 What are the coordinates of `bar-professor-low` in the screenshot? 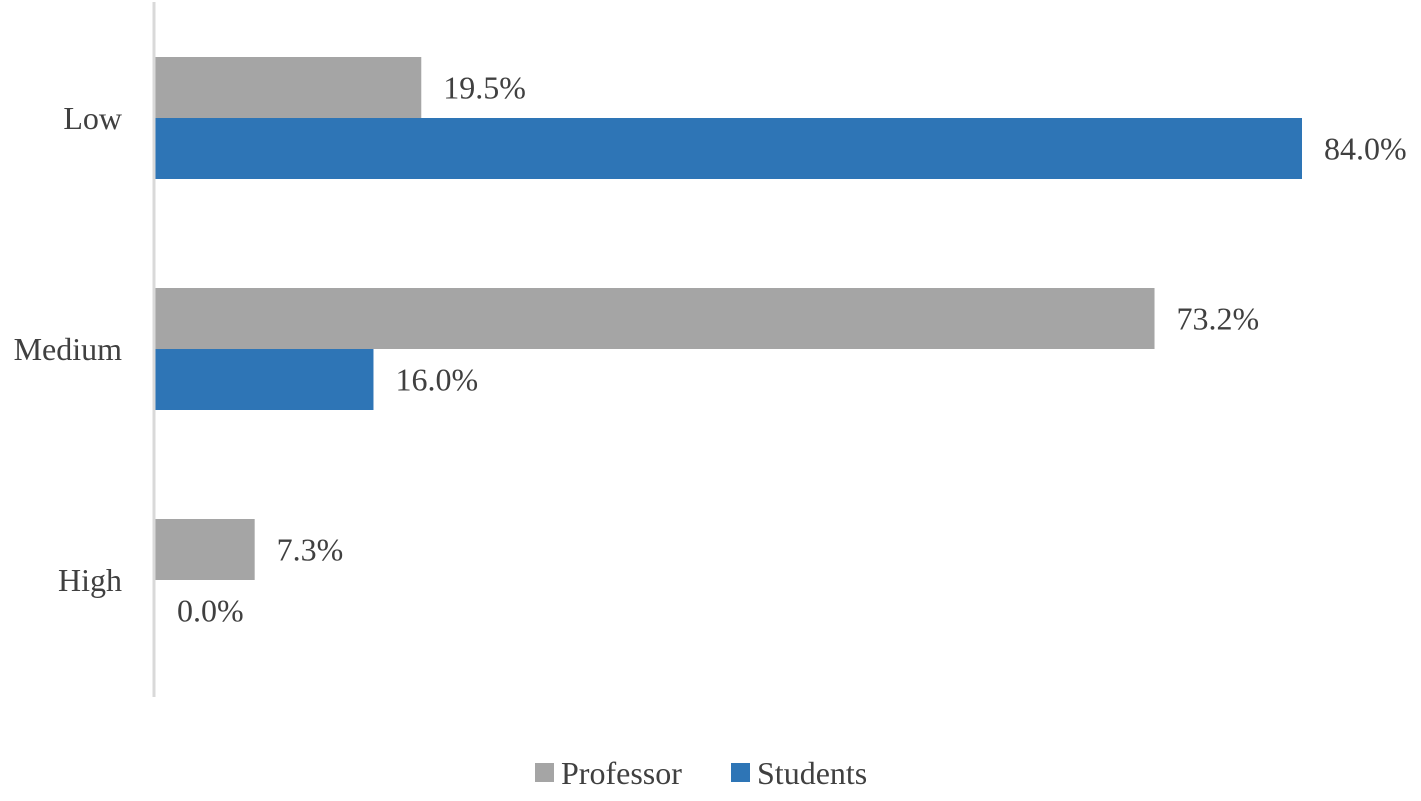 It's located at (288, 87).